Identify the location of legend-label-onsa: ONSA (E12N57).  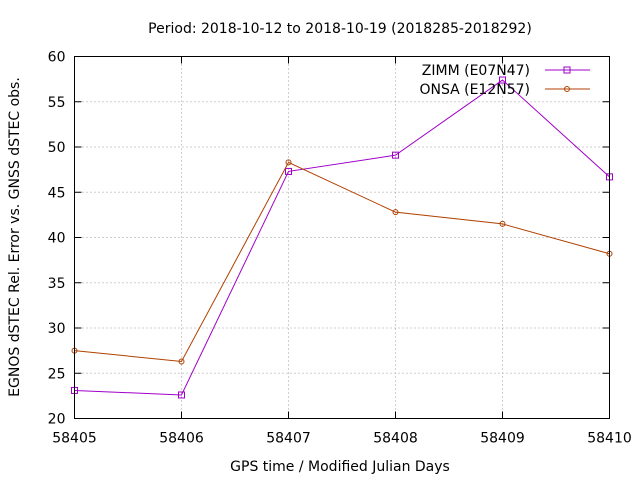
(474, 90).